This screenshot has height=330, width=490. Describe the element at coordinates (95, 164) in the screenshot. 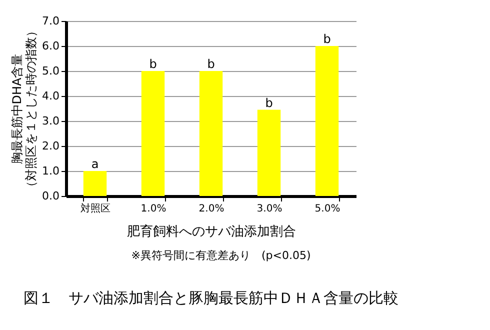

I see `data-label: a` at that location.